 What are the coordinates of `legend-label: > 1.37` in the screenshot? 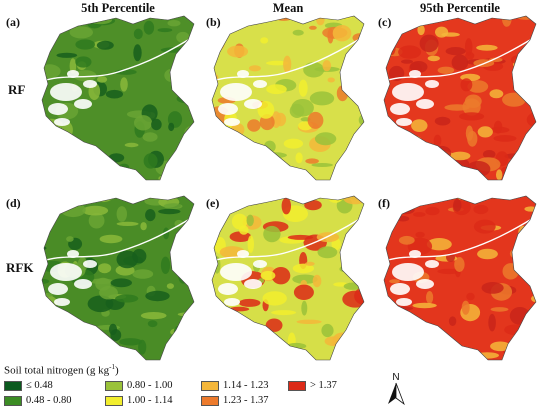 It's located at (323, 385).